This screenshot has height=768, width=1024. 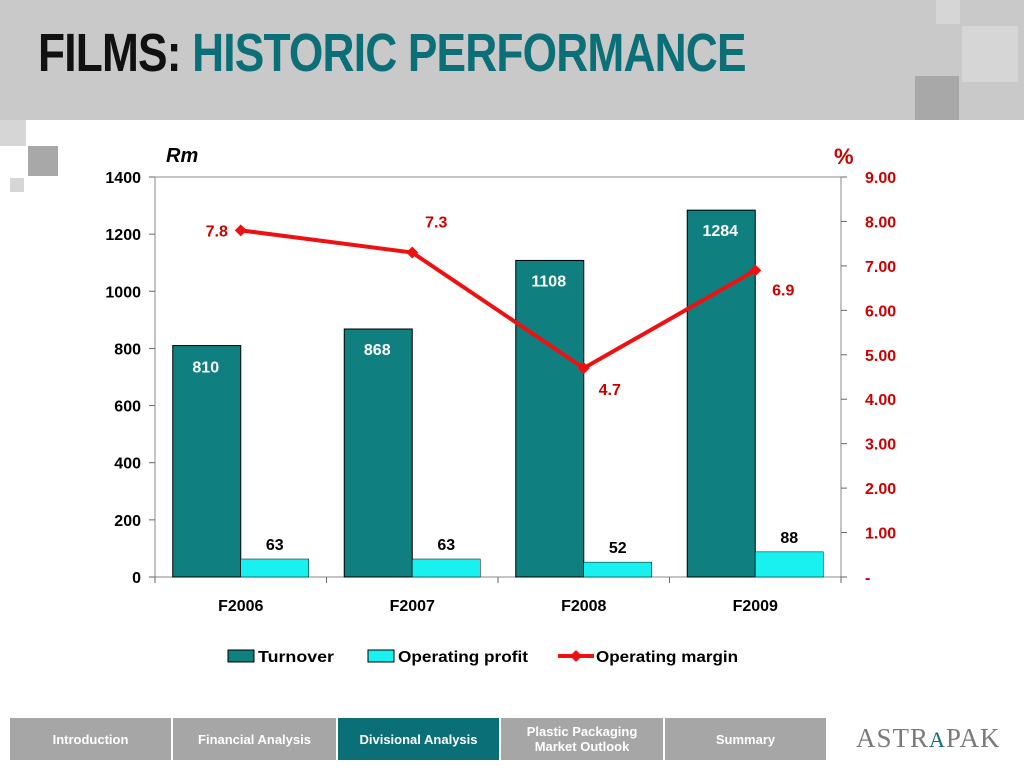 I want to click on left-axis-tick-label: 1200, so click(x=123, y=235).